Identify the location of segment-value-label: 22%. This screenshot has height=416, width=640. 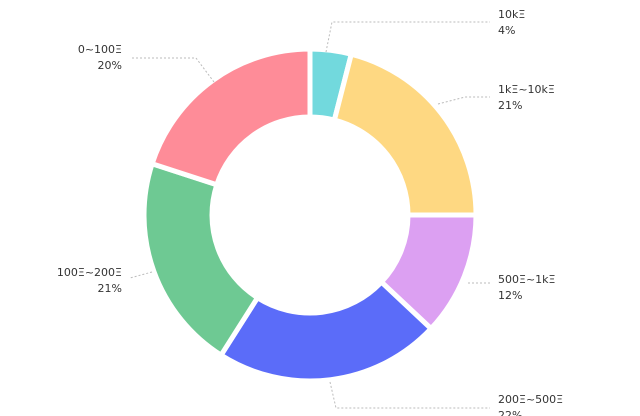
(510, 412).